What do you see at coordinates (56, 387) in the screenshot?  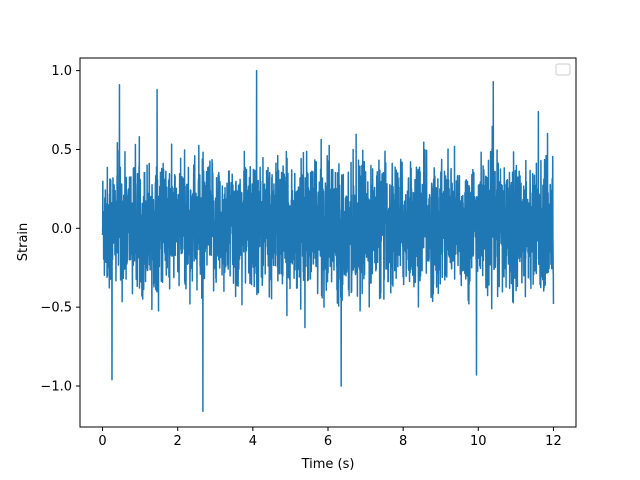 I see `y-tick-label: −1.0` at bounding box center [56, 387].